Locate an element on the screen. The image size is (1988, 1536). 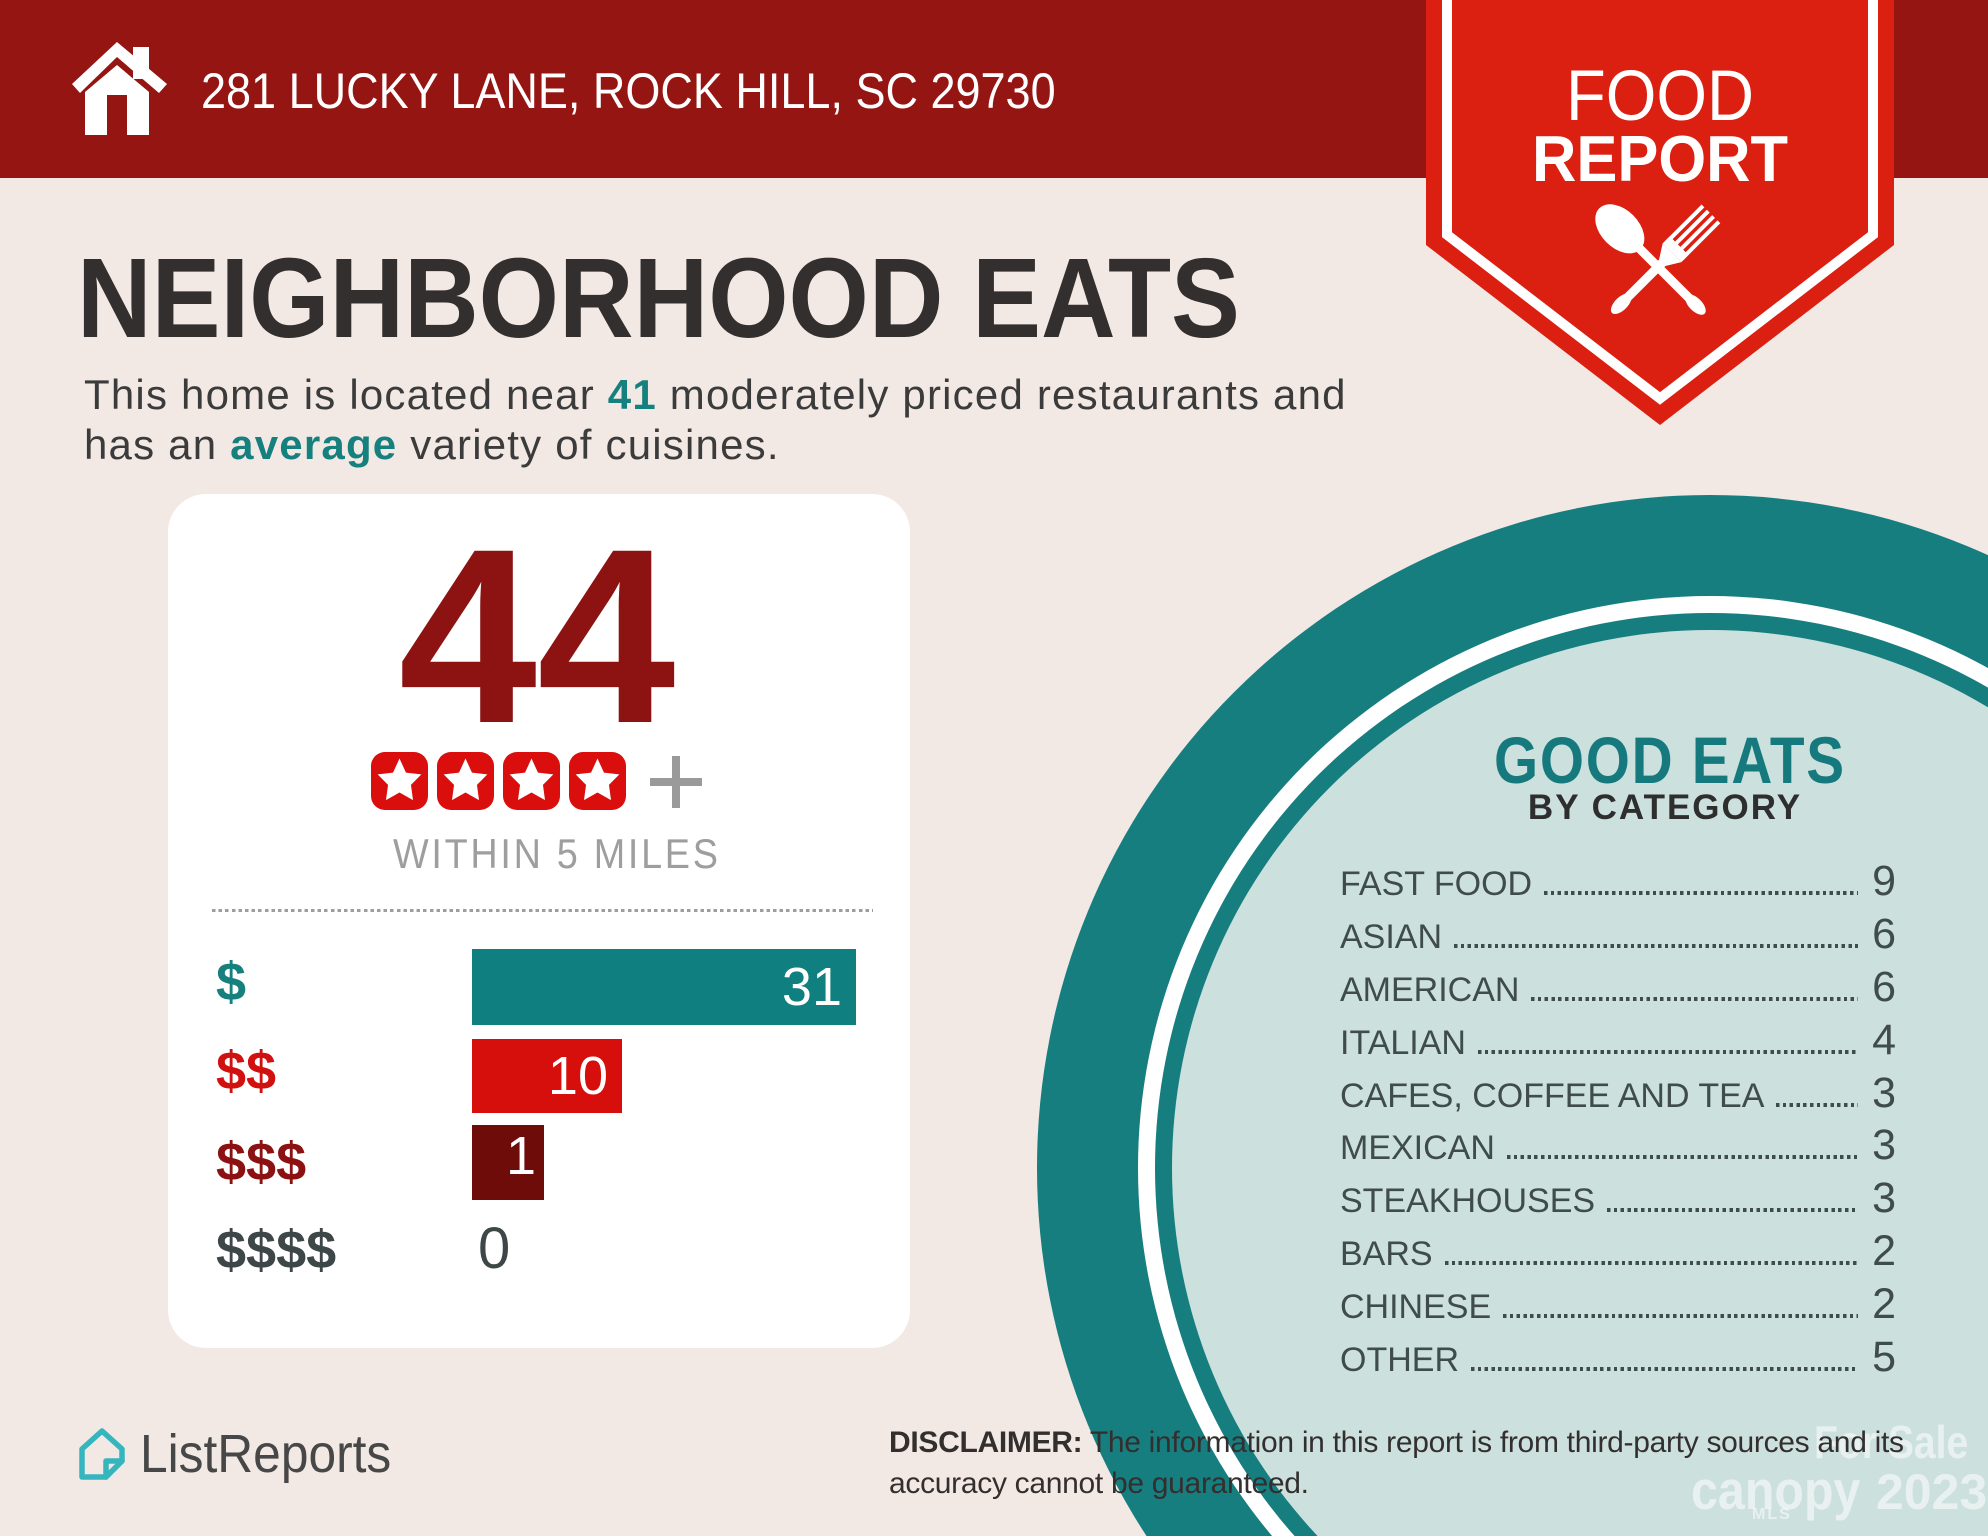
svg-text: REPORT is located at coordinates (1660, 159).